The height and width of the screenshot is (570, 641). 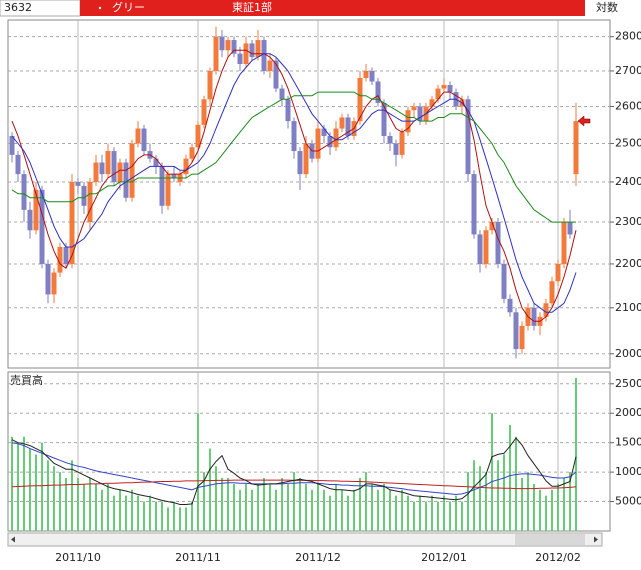 I want to click on volume-title: 売買高, so click(x=26, y=380).